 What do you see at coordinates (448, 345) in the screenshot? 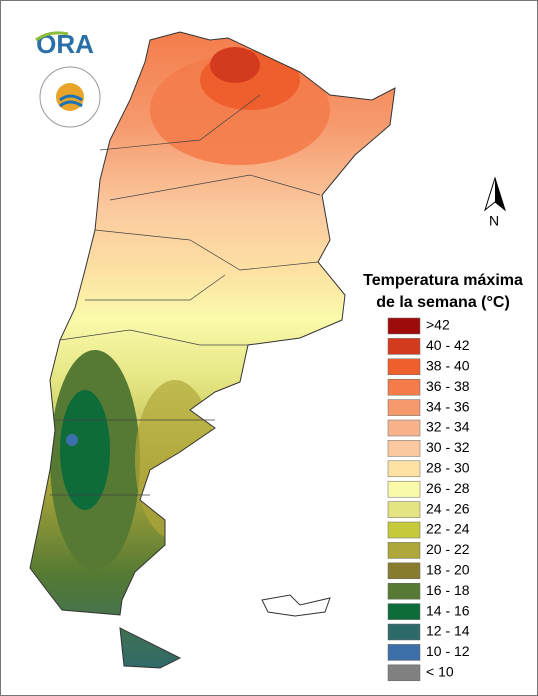
I see `legend-label: 40 - 42` at bounding box center [448, 345].